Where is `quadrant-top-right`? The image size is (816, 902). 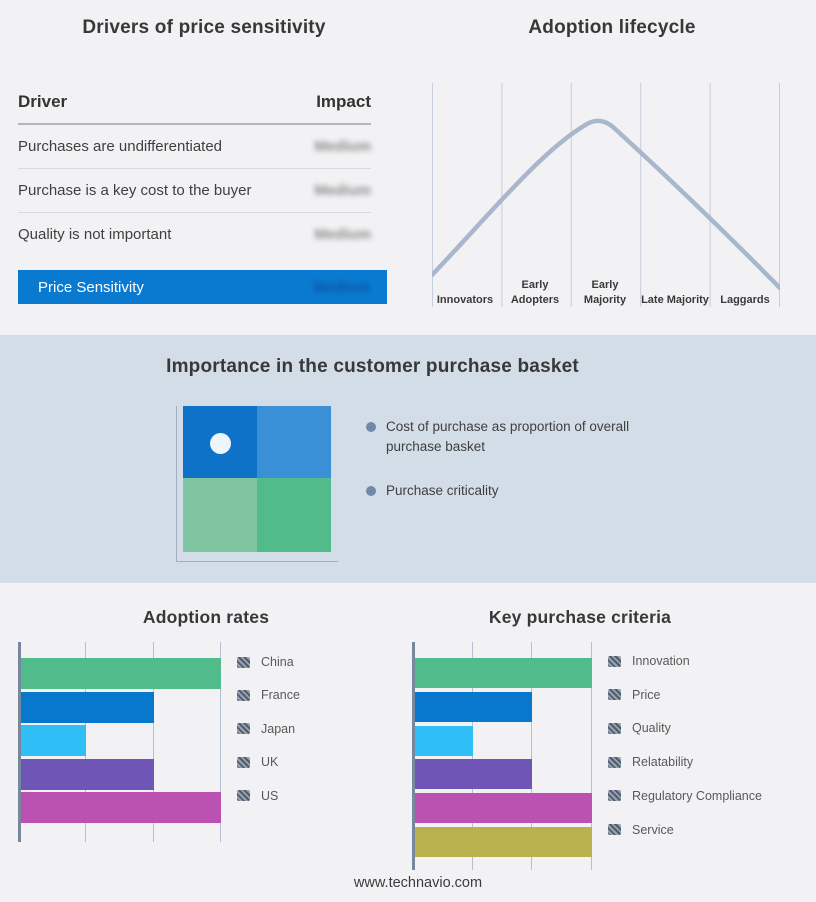 quadrant-top-right is located at coordinates (294, 442).